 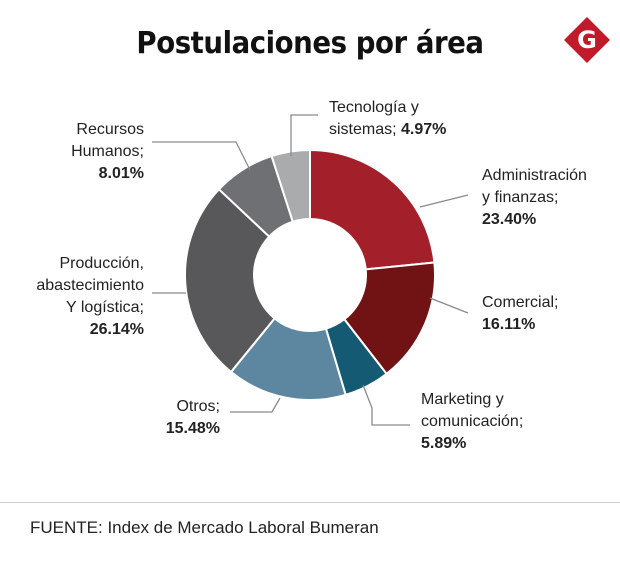 What do you see at coordinates (198, 406) in the screenshot?
I see `slice-label-line: Otros;` at bounding box center [198, 406].